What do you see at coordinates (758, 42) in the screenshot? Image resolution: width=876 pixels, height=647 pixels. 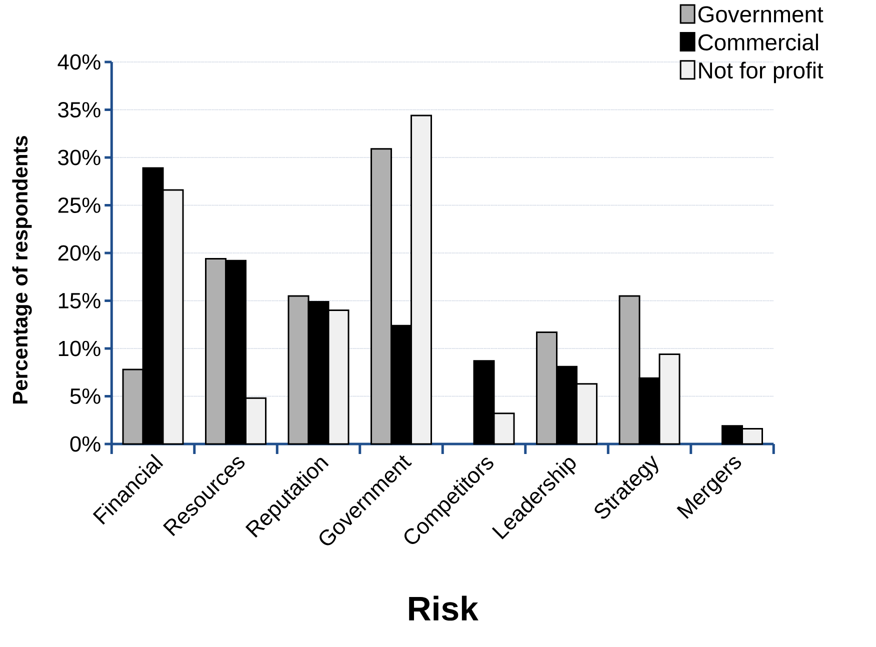 I see `legend-label: Commercial` at bounding box center [758, 42].